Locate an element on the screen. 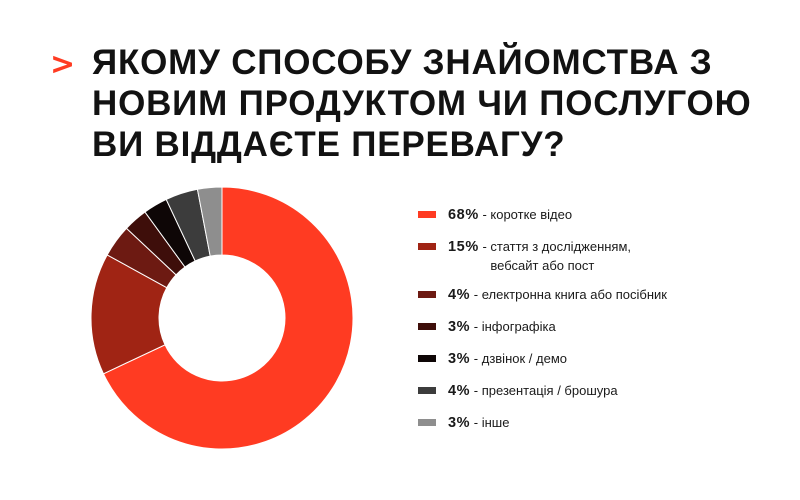 The height and width of the screenshot is (500, 800). chevron-right-icon: > is located at coordinates (63, 64).